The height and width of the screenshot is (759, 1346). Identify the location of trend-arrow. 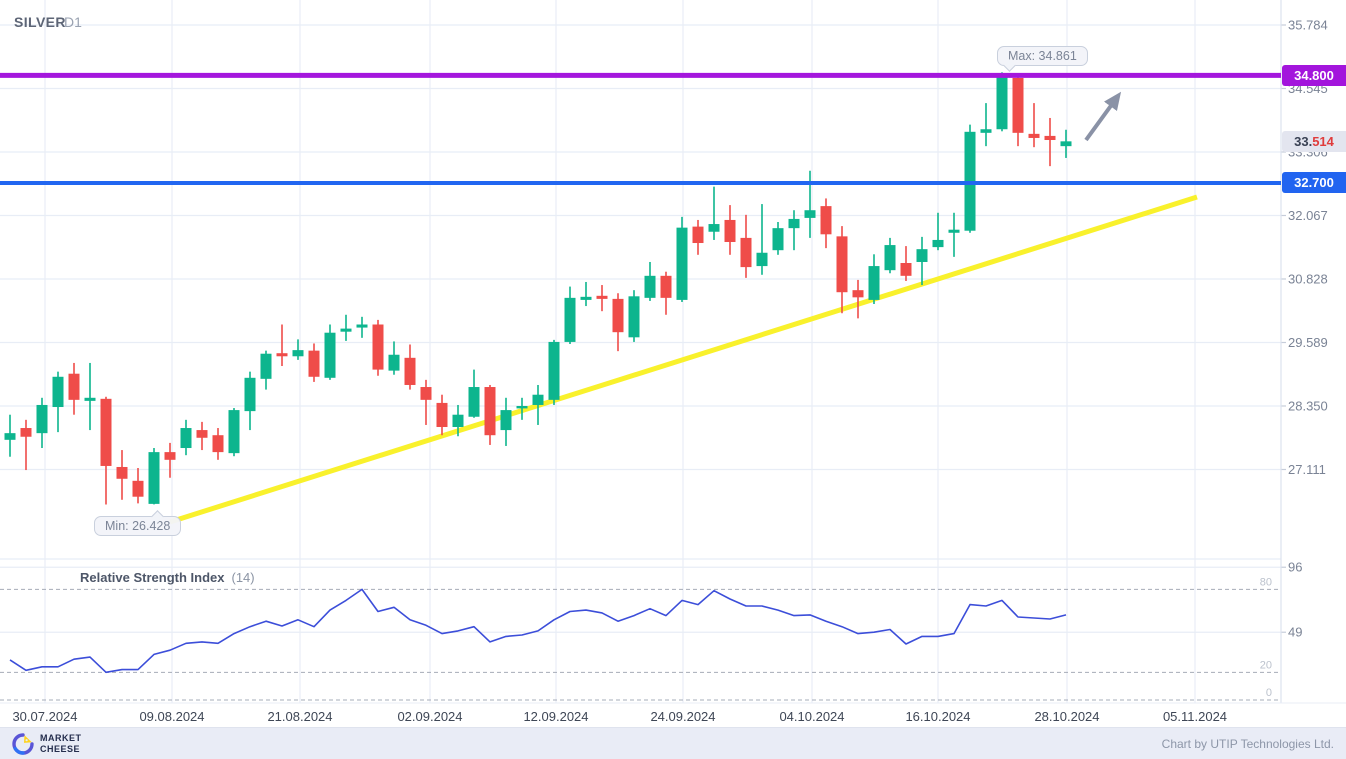
(1103, 116).